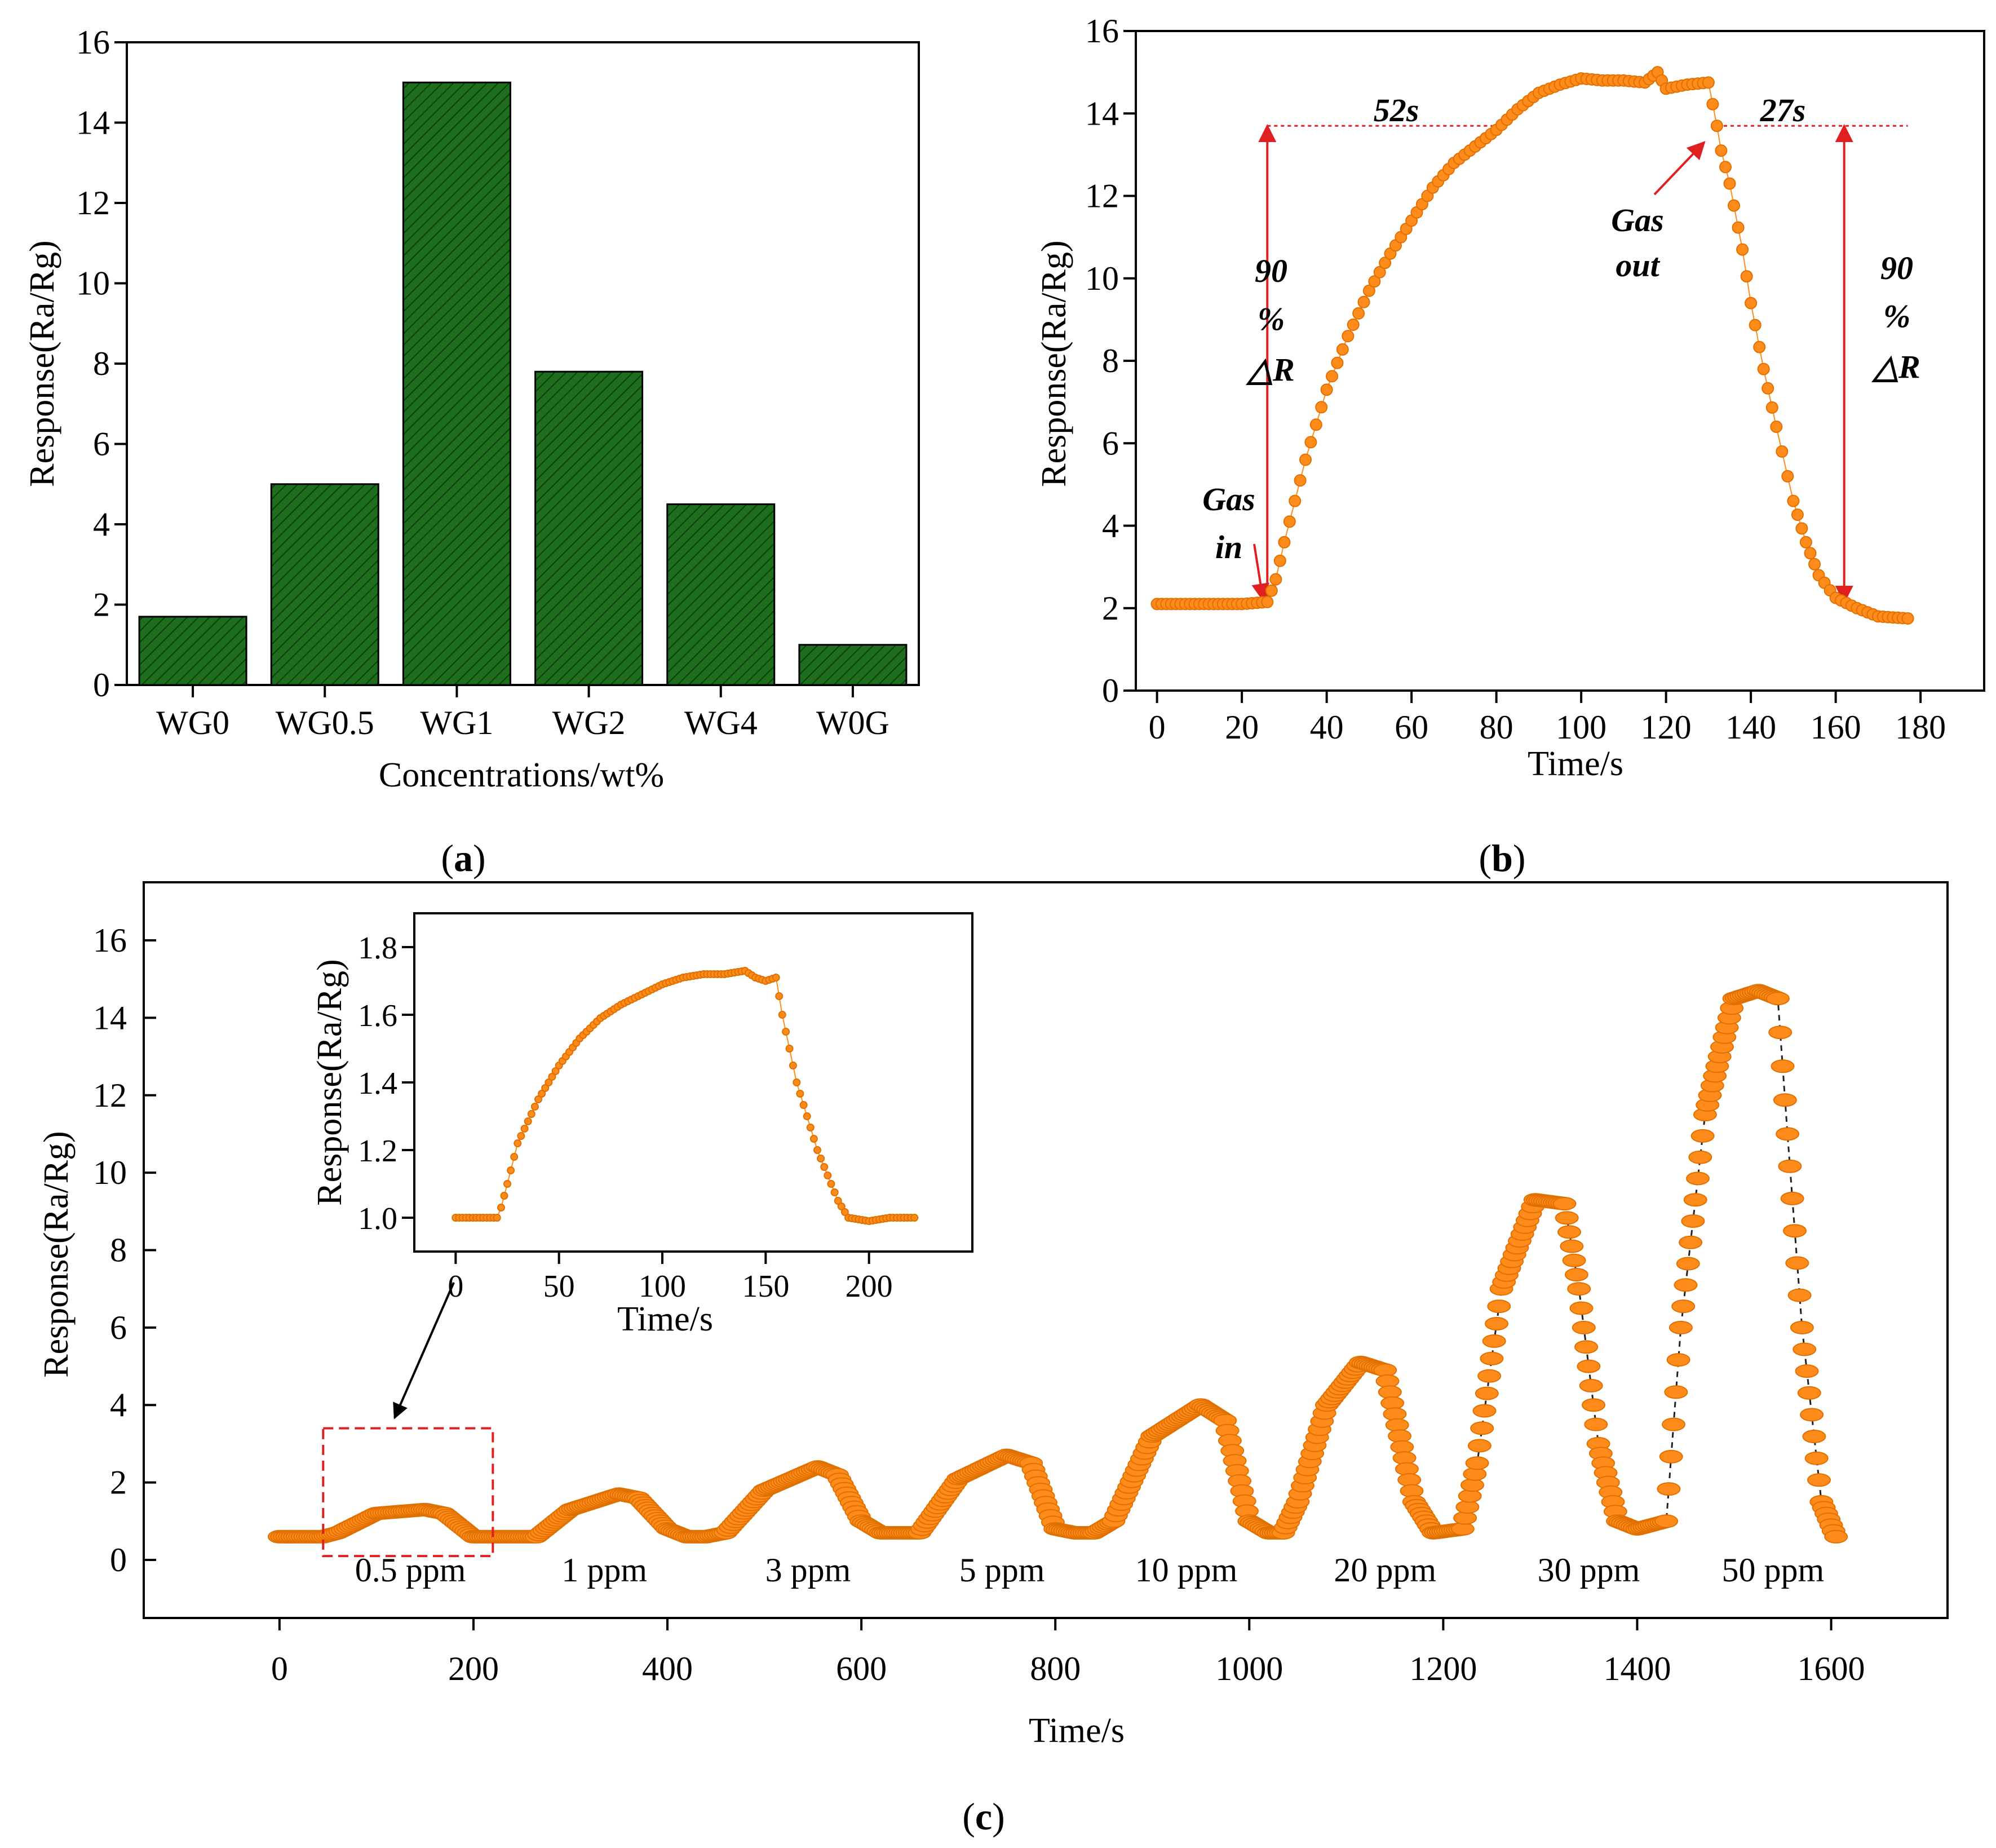  I want to click on concentration-label: 5 ppm, so click(1002, 1570).